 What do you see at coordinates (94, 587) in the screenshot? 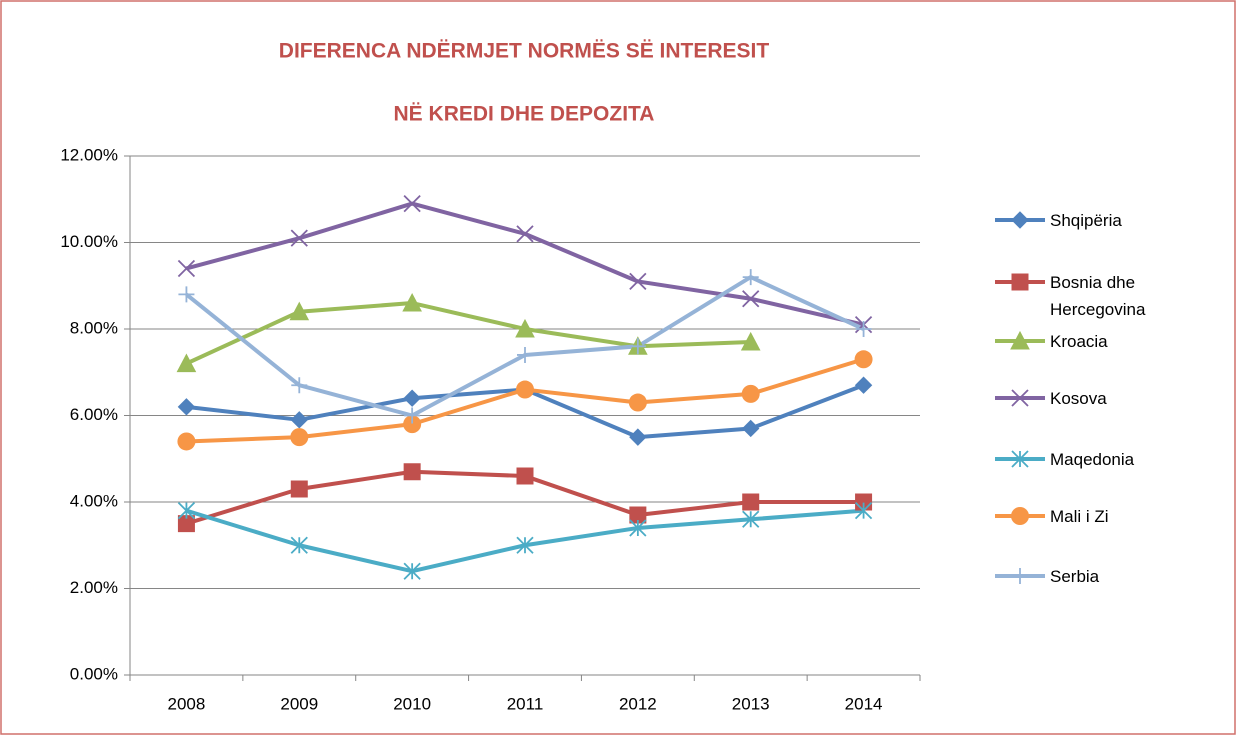
I see `y-tick-label: 2.00%` at bounding box center [94, 587].